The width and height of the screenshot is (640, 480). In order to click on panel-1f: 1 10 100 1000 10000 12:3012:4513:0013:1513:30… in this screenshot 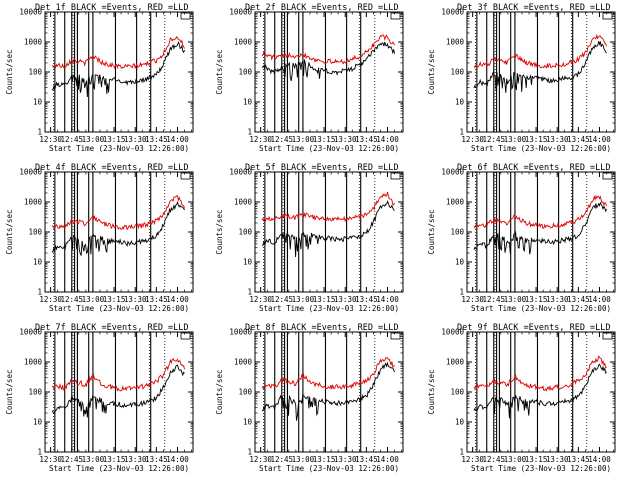, I will do `click(99, 78)`.